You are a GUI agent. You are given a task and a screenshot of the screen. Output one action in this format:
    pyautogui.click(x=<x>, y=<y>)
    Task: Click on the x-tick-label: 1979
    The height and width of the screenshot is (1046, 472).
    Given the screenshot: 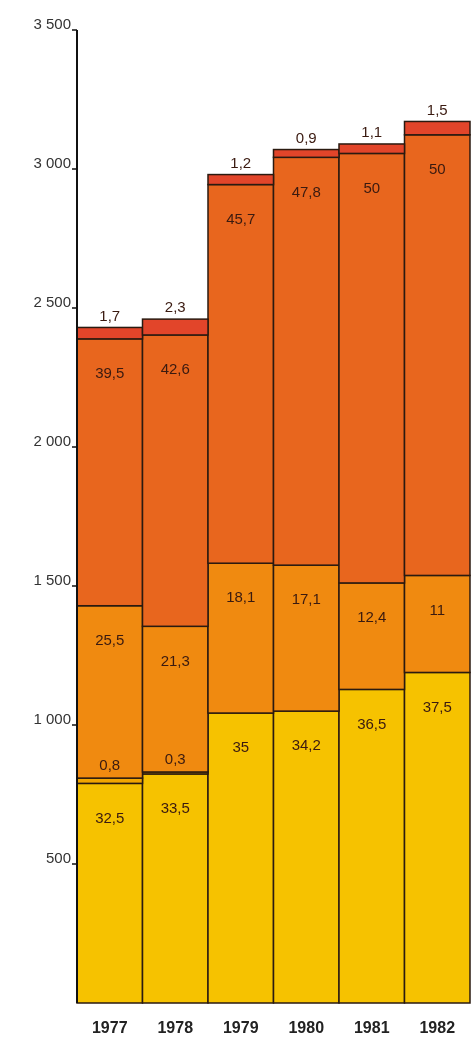 What is the action you would take?
    pyautogui.click(x=240, y=1027)
    